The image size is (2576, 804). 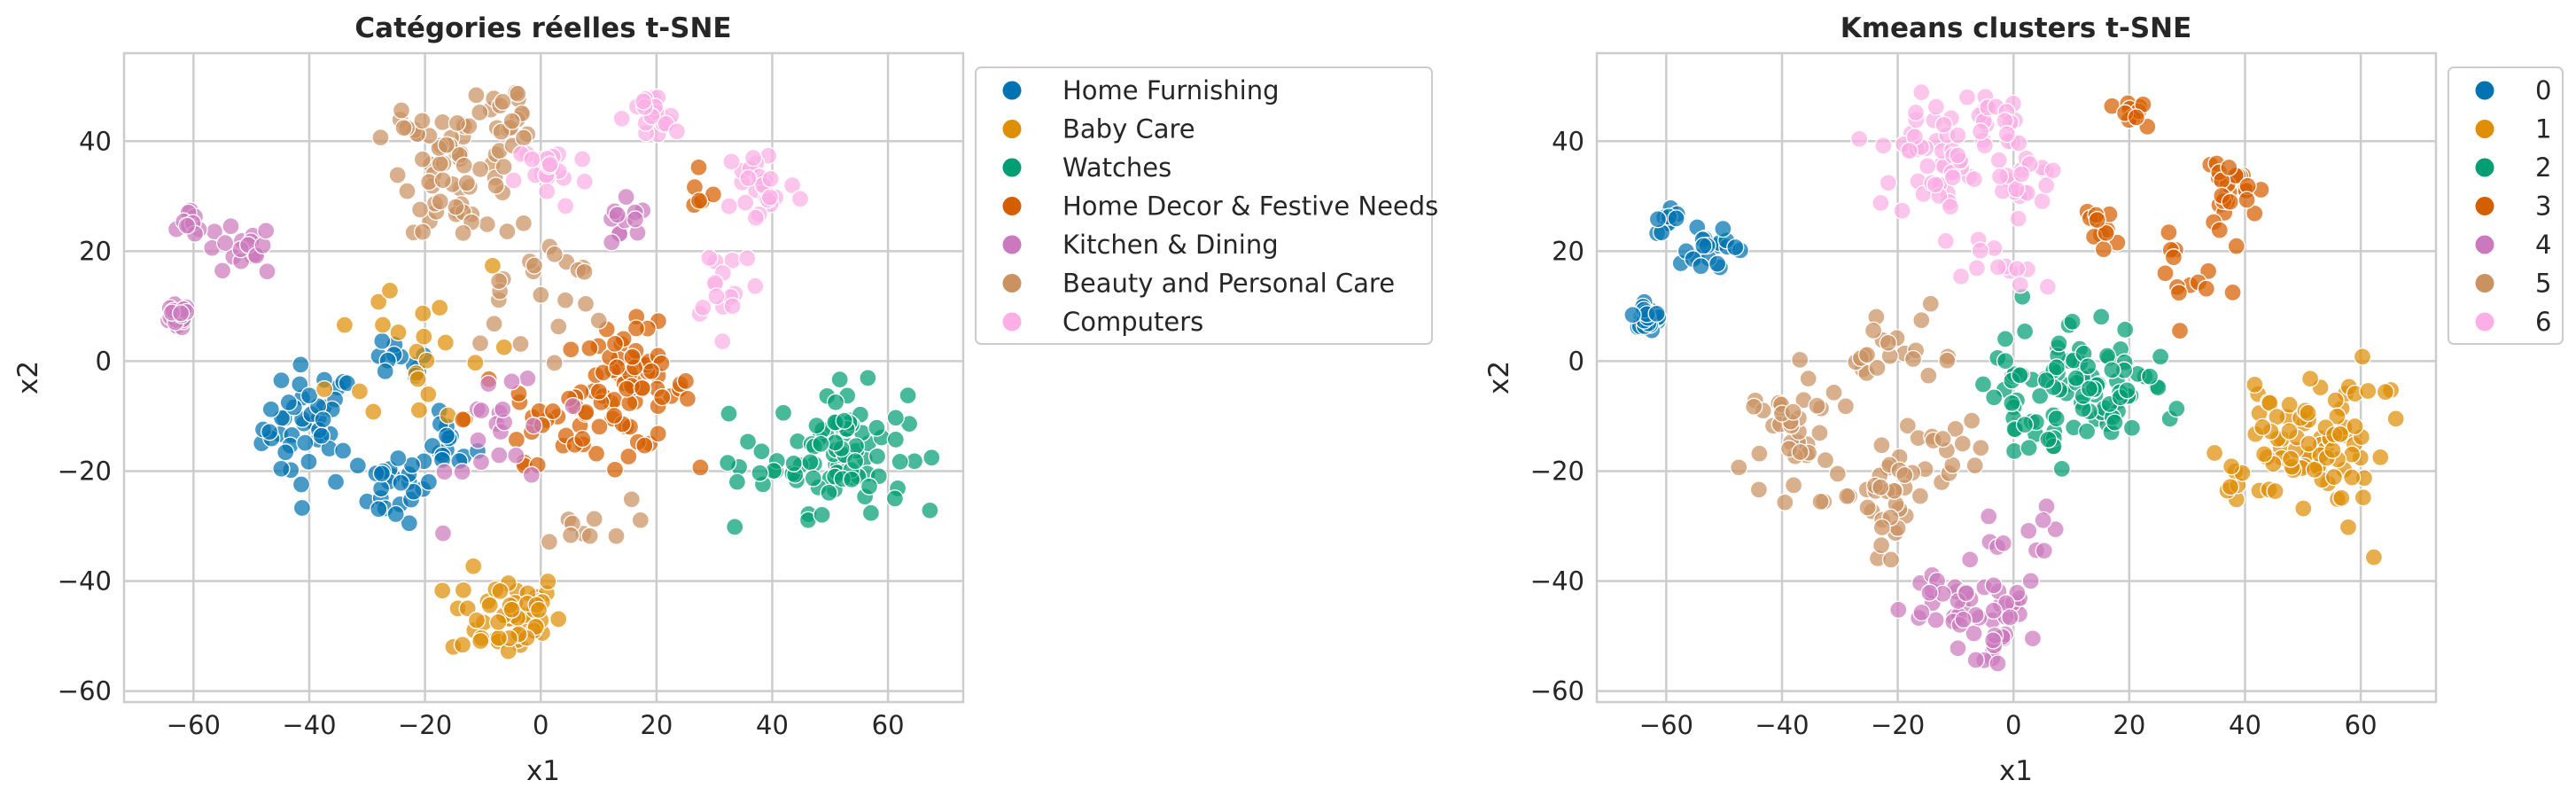 I want to click on x-tick-label: 40, so click(x=2245, y=725).